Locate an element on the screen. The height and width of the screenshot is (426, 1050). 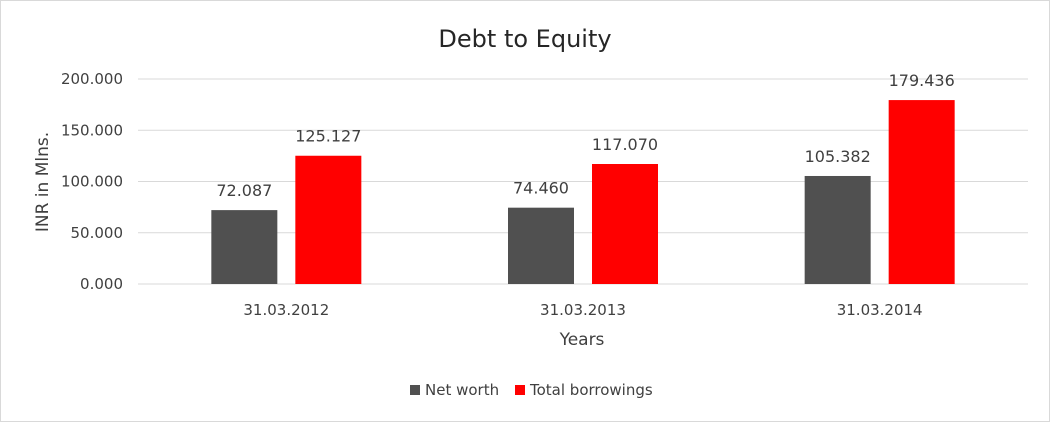
x-axis-ticks: 31.03.2012 31.03.2013 31.03.2014 is located at coordinates (582, 310).